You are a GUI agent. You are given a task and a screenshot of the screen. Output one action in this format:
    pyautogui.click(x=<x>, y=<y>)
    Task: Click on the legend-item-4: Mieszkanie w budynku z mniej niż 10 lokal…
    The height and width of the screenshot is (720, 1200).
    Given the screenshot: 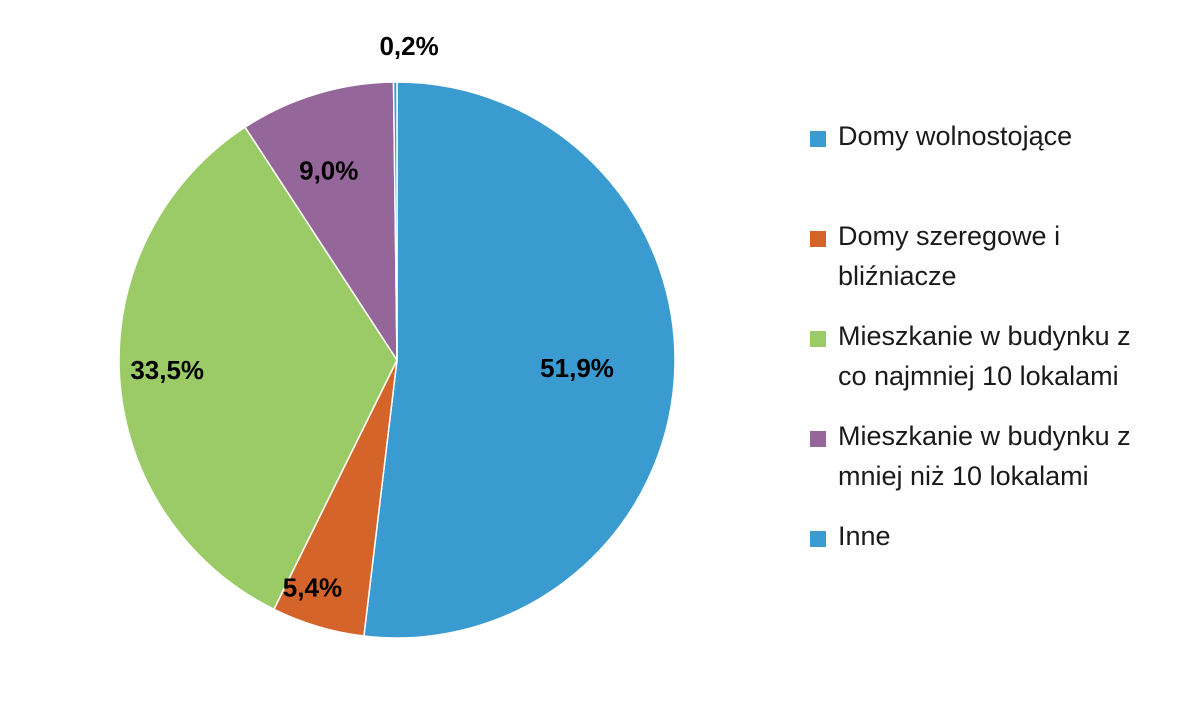 What is the action you would take?
    pyautogui.click(x=970, y=456)
    